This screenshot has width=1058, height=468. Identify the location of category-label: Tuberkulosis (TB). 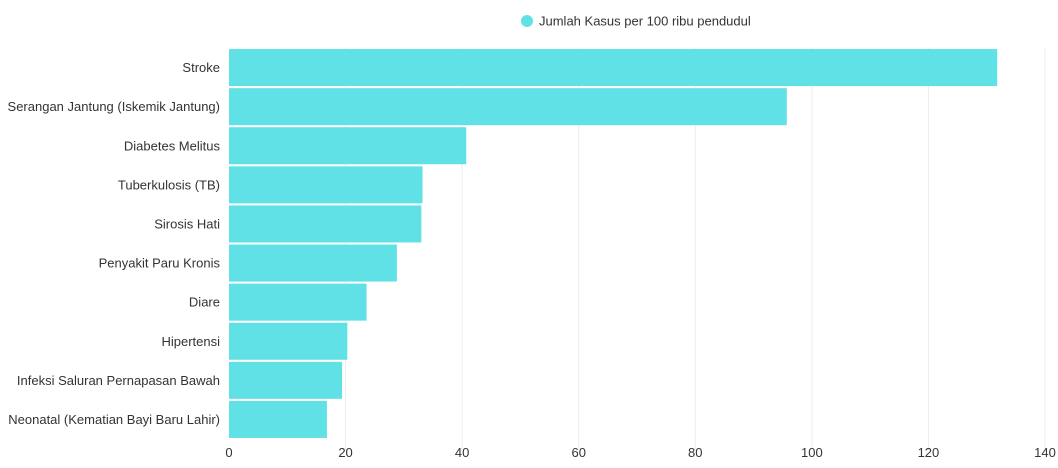
(169, 184).